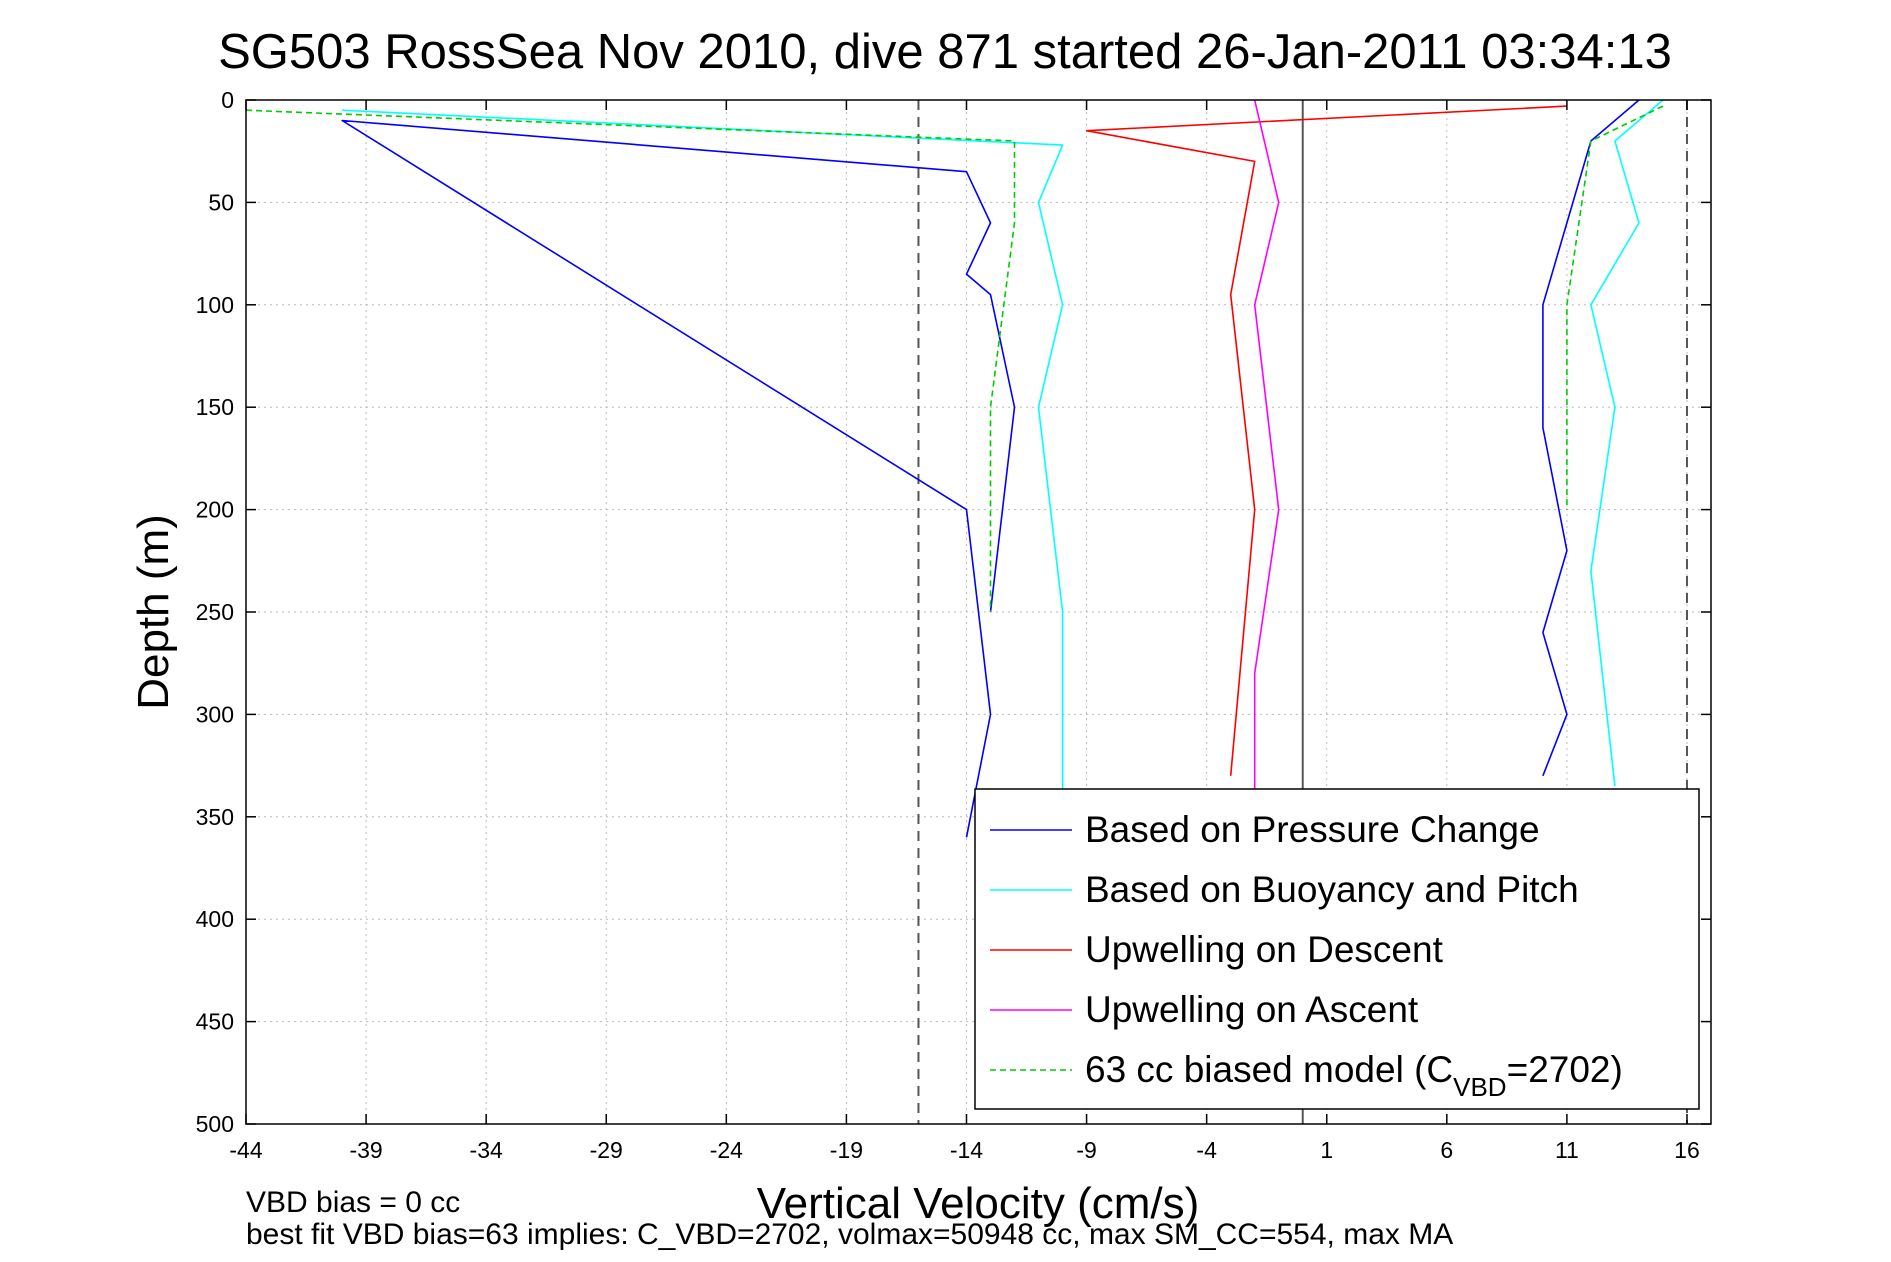 This screenshot has height=1262, width=1891. What do you see at coordinates (846, 1150) in the screenshot?
I see `x-tick-label: -19` at bounding box center [846, 1150].